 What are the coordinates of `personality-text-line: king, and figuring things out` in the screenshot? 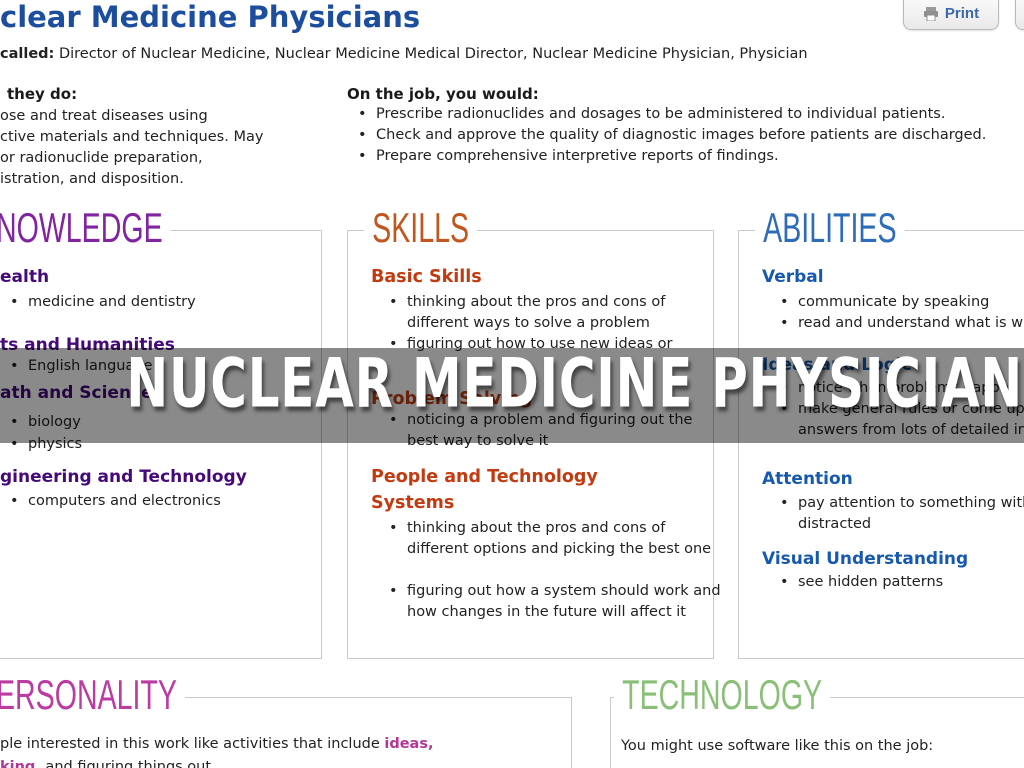 It's located at (105, 762).